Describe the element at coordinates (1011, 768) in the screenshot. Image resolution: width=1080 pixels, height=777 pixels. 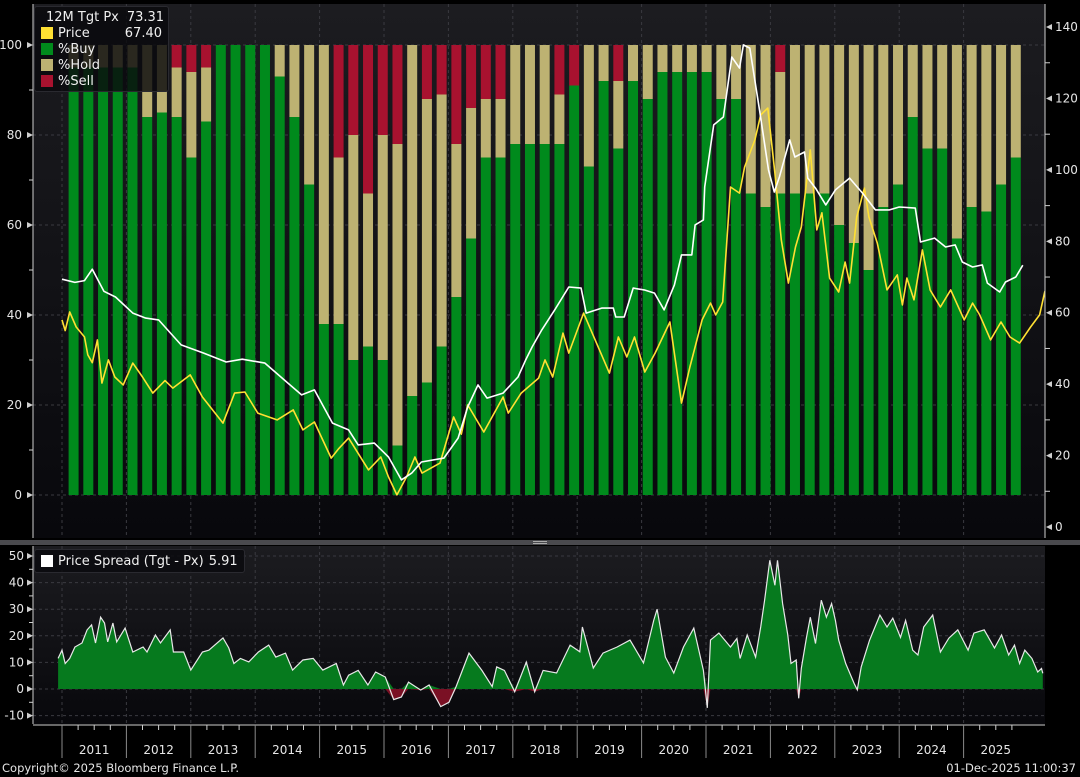
I see `timestamp: 01-Dec-2025 11:00:37` at that location.